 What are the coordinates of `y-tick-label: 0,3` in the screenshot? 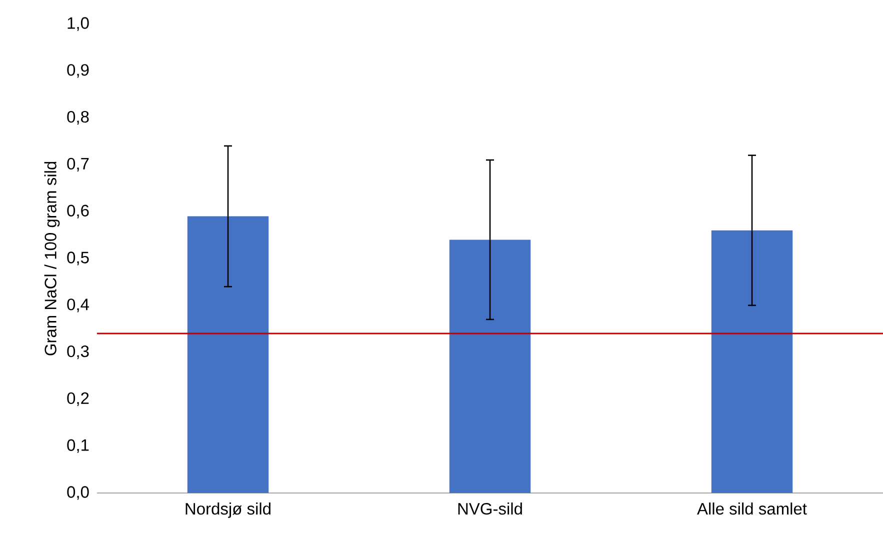 It's located at (78, 352).